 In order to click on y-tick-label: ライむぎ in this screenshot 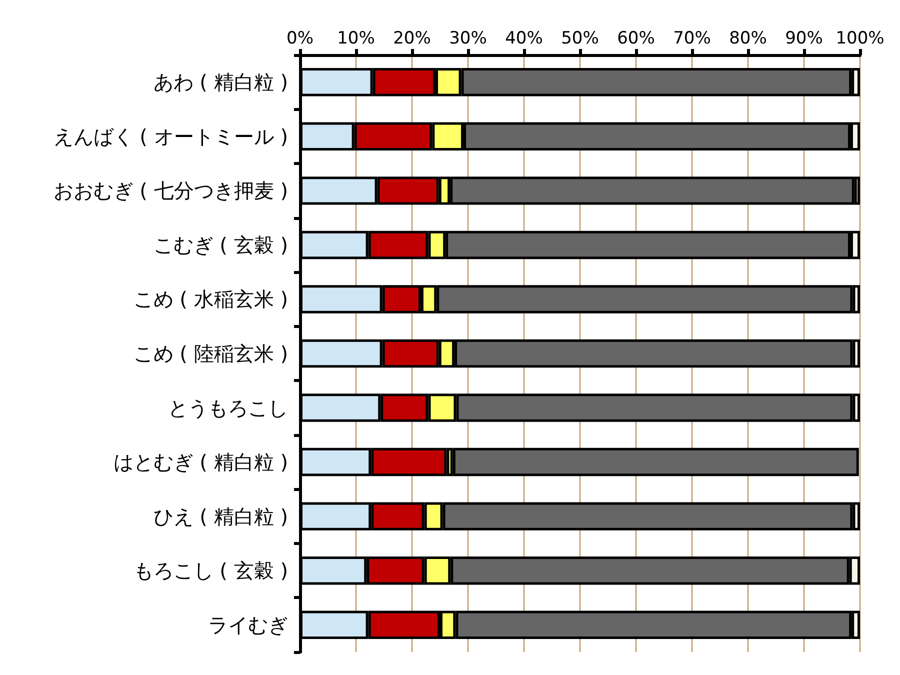, I will do `click(248, 624)`.